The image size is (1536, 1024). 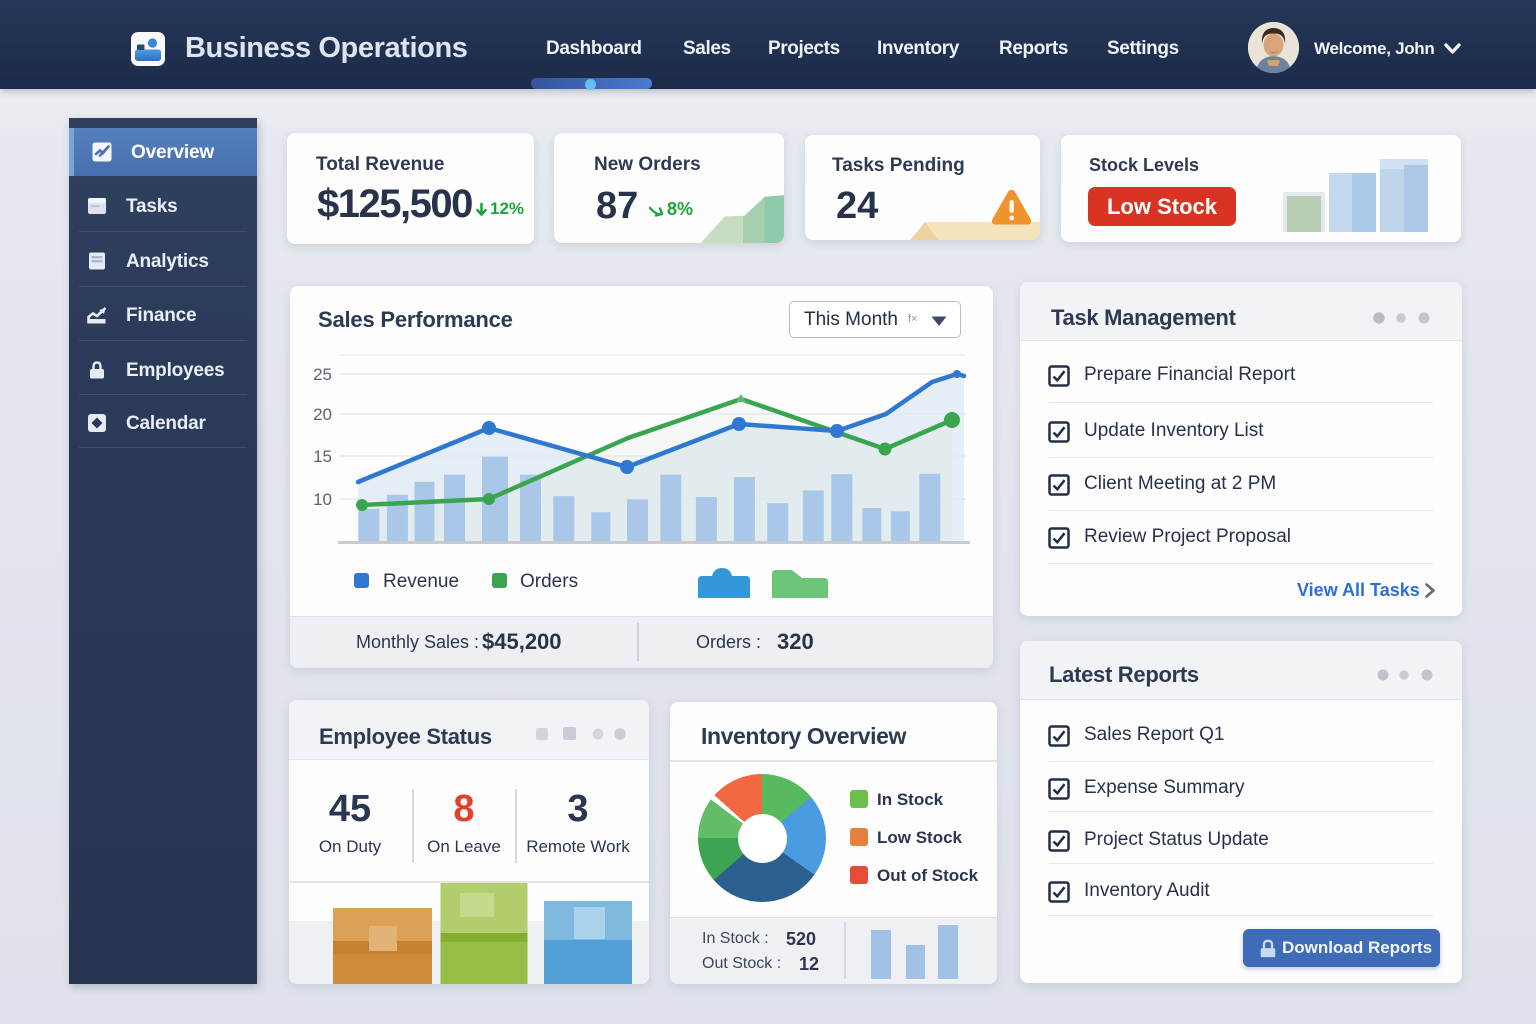 I want to click on svg-text: 15, so click(x=322, y=456).